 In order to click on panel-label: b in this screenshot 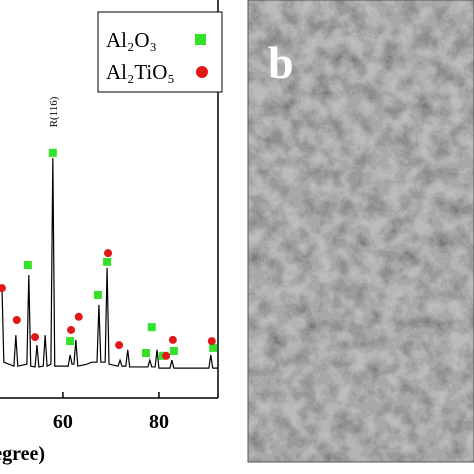, I will do `click(281, 62)`.